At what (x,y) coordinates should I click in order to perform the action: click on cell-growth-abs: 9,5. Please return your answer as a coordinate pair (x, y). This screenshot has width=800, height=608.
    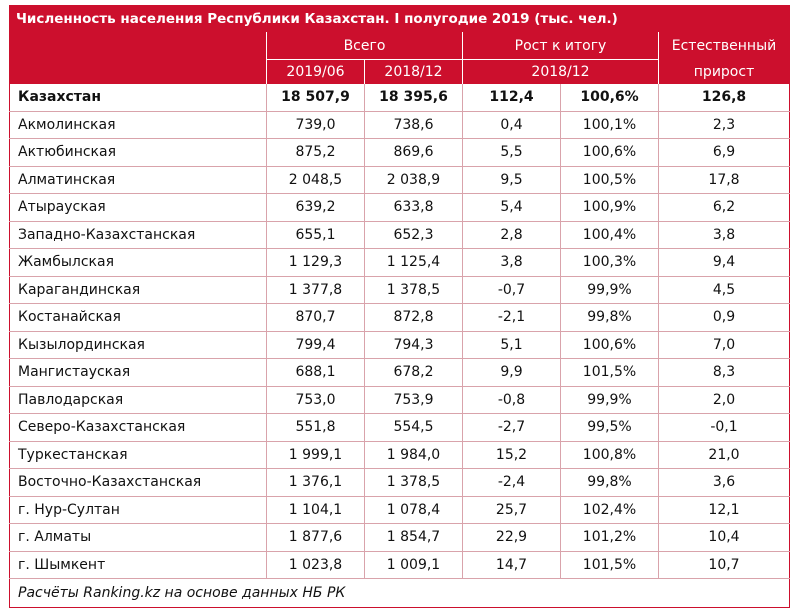
    Looking at the image, I should click on (511, 180).